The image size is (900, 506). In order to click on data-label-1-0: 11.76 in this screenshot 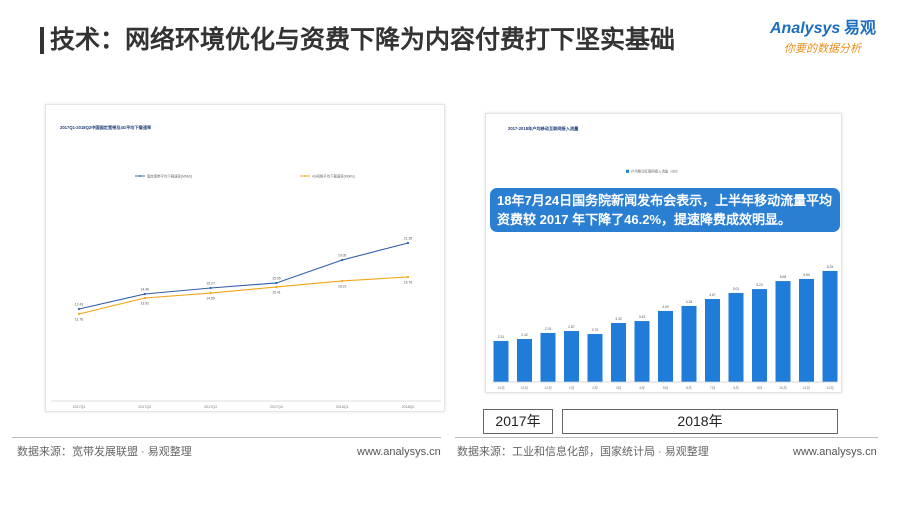, I will do `click(79, 319)`.